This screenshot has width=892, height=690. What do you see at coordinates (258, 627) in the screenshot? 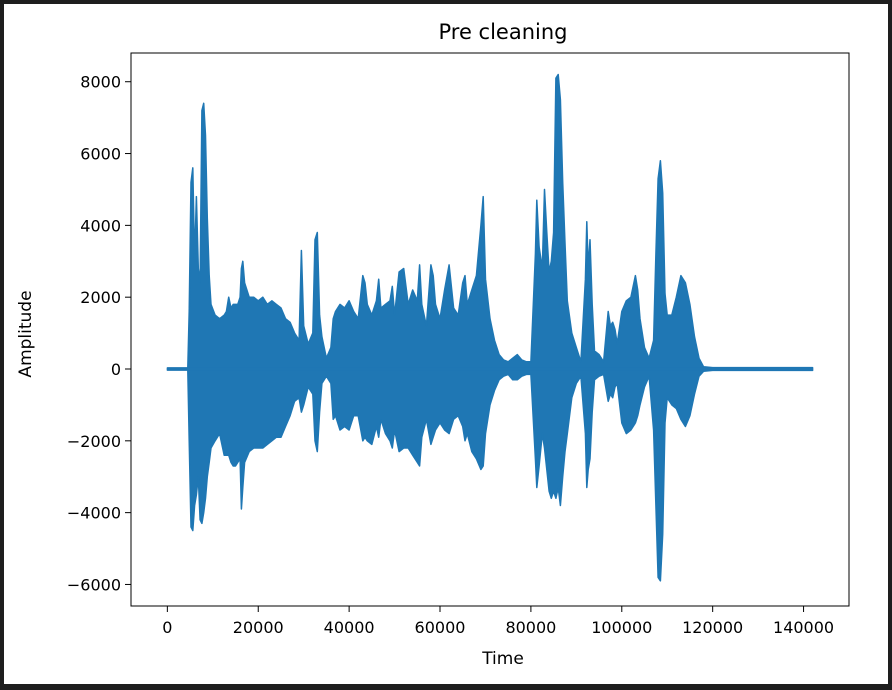
I see `x-tick-label: 20000` at bounding box center [258, 627].